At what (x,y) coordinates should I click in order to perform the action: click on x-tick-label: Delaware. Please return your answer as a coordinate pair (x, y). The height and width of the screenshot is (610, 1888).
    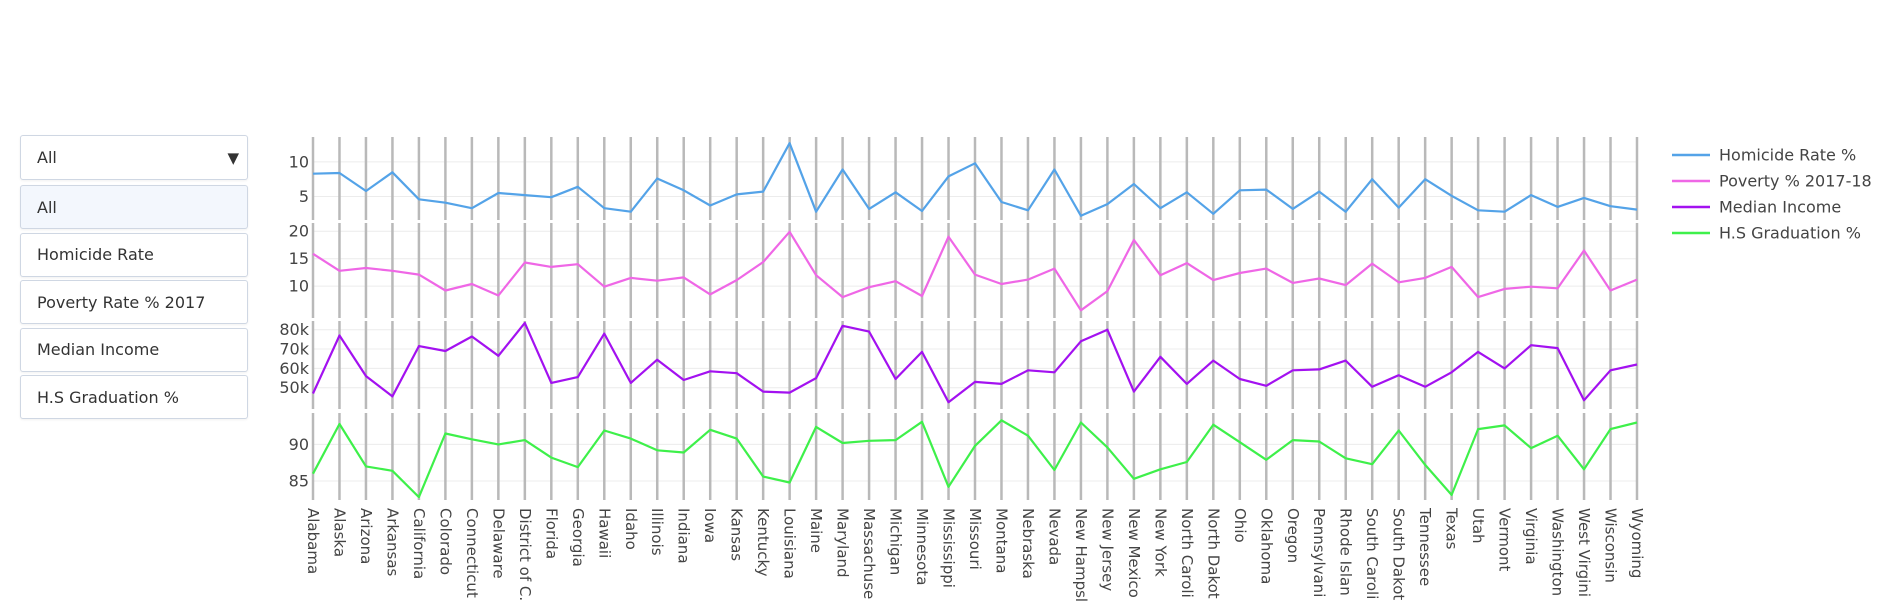
    Looking at the image, I should click on (498, 543).